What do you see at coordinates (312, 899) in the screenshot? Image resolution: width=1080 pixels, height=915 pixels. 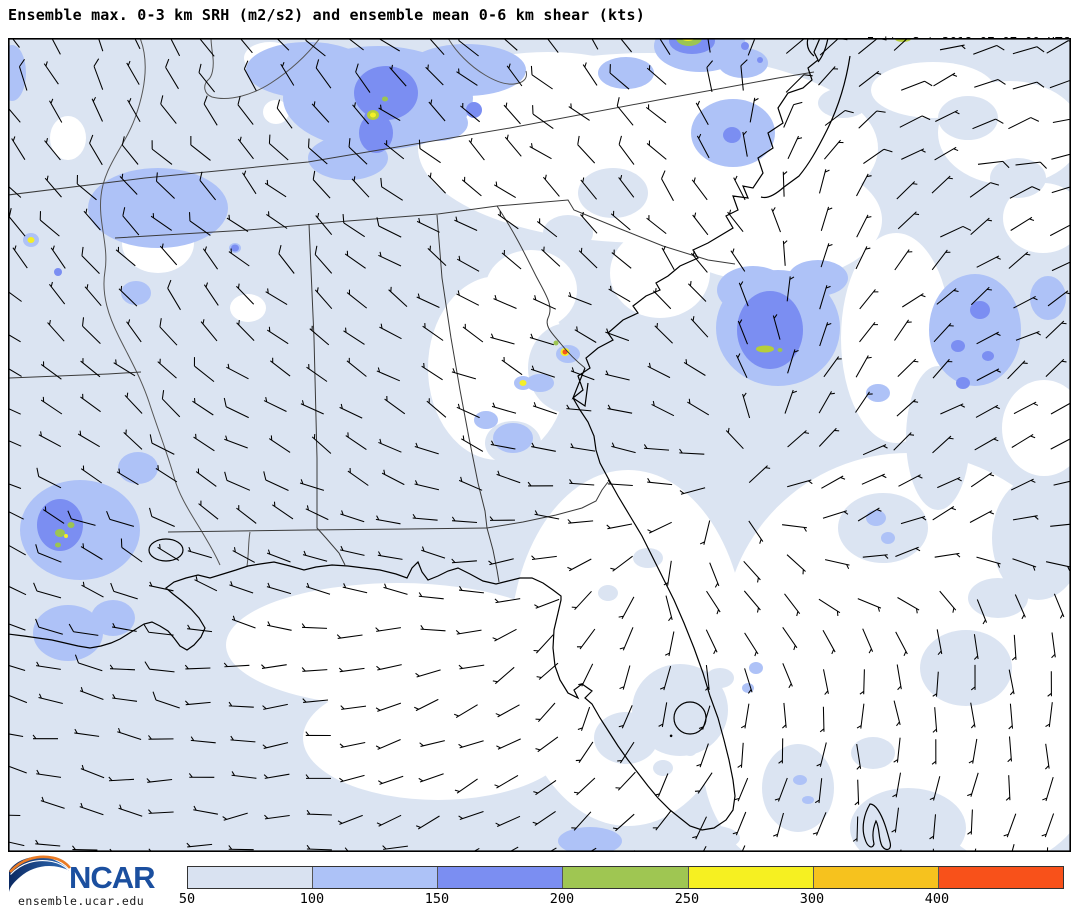 I see `colorbar-tick-label: 100` at bounding box center [312, 899].